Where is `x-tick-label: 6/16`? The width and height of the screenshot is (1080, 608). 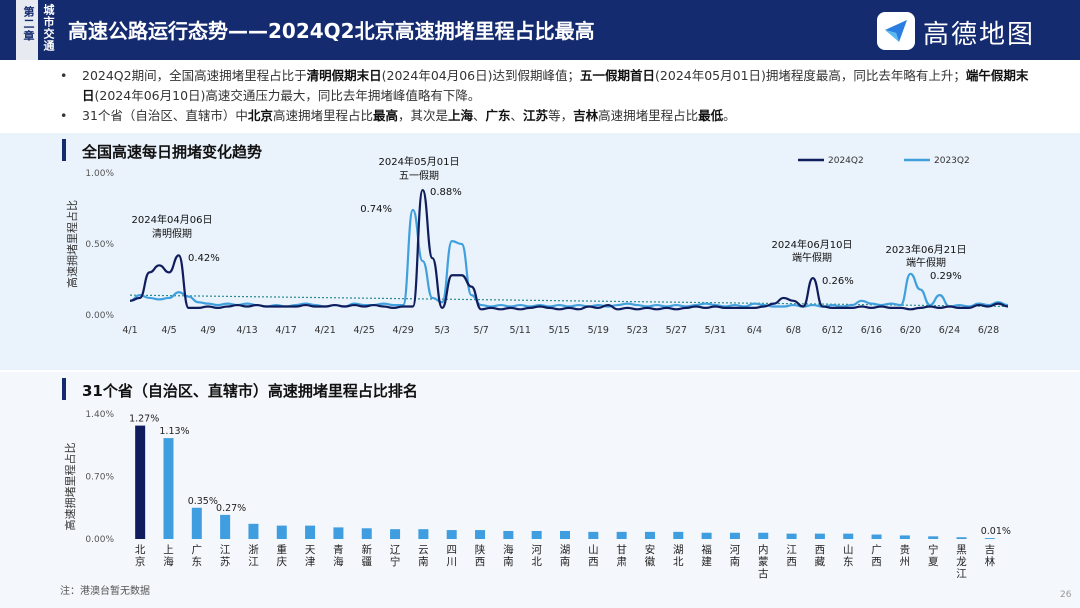
x-tick-label: 6/16 is located at coordinates (871, 330).